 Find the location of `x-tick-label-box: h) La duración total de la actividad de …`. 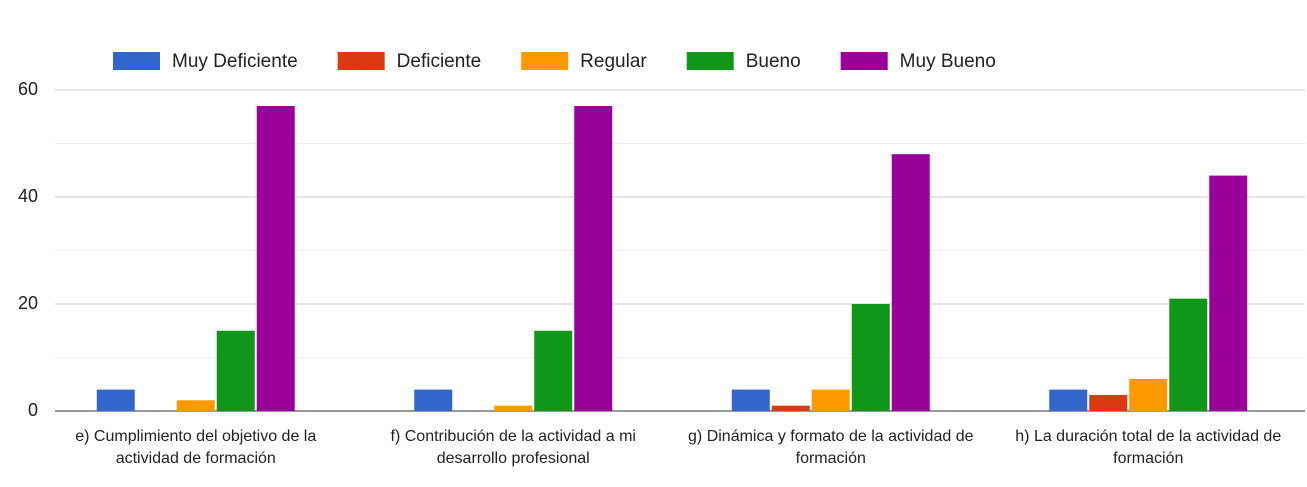

x-tick-label-box: h) La duración total de la actividad de … is located at coordinates (1148, 447).